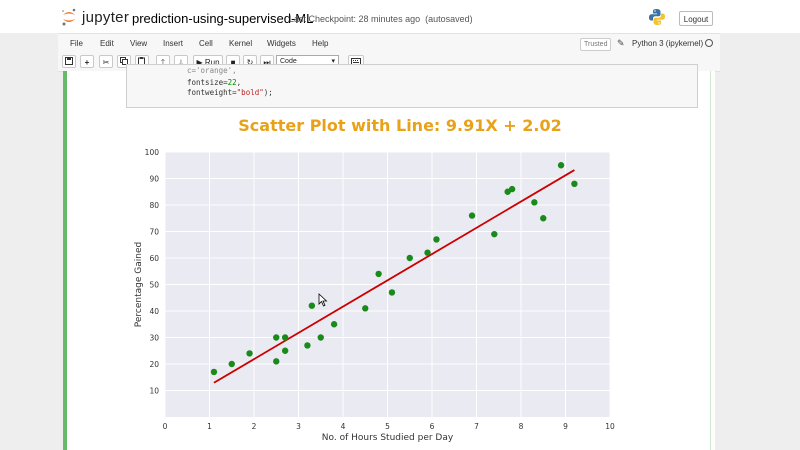 This screenshot has height=450, width=800. I want to click on code-string: "bold", so click(250, 92).